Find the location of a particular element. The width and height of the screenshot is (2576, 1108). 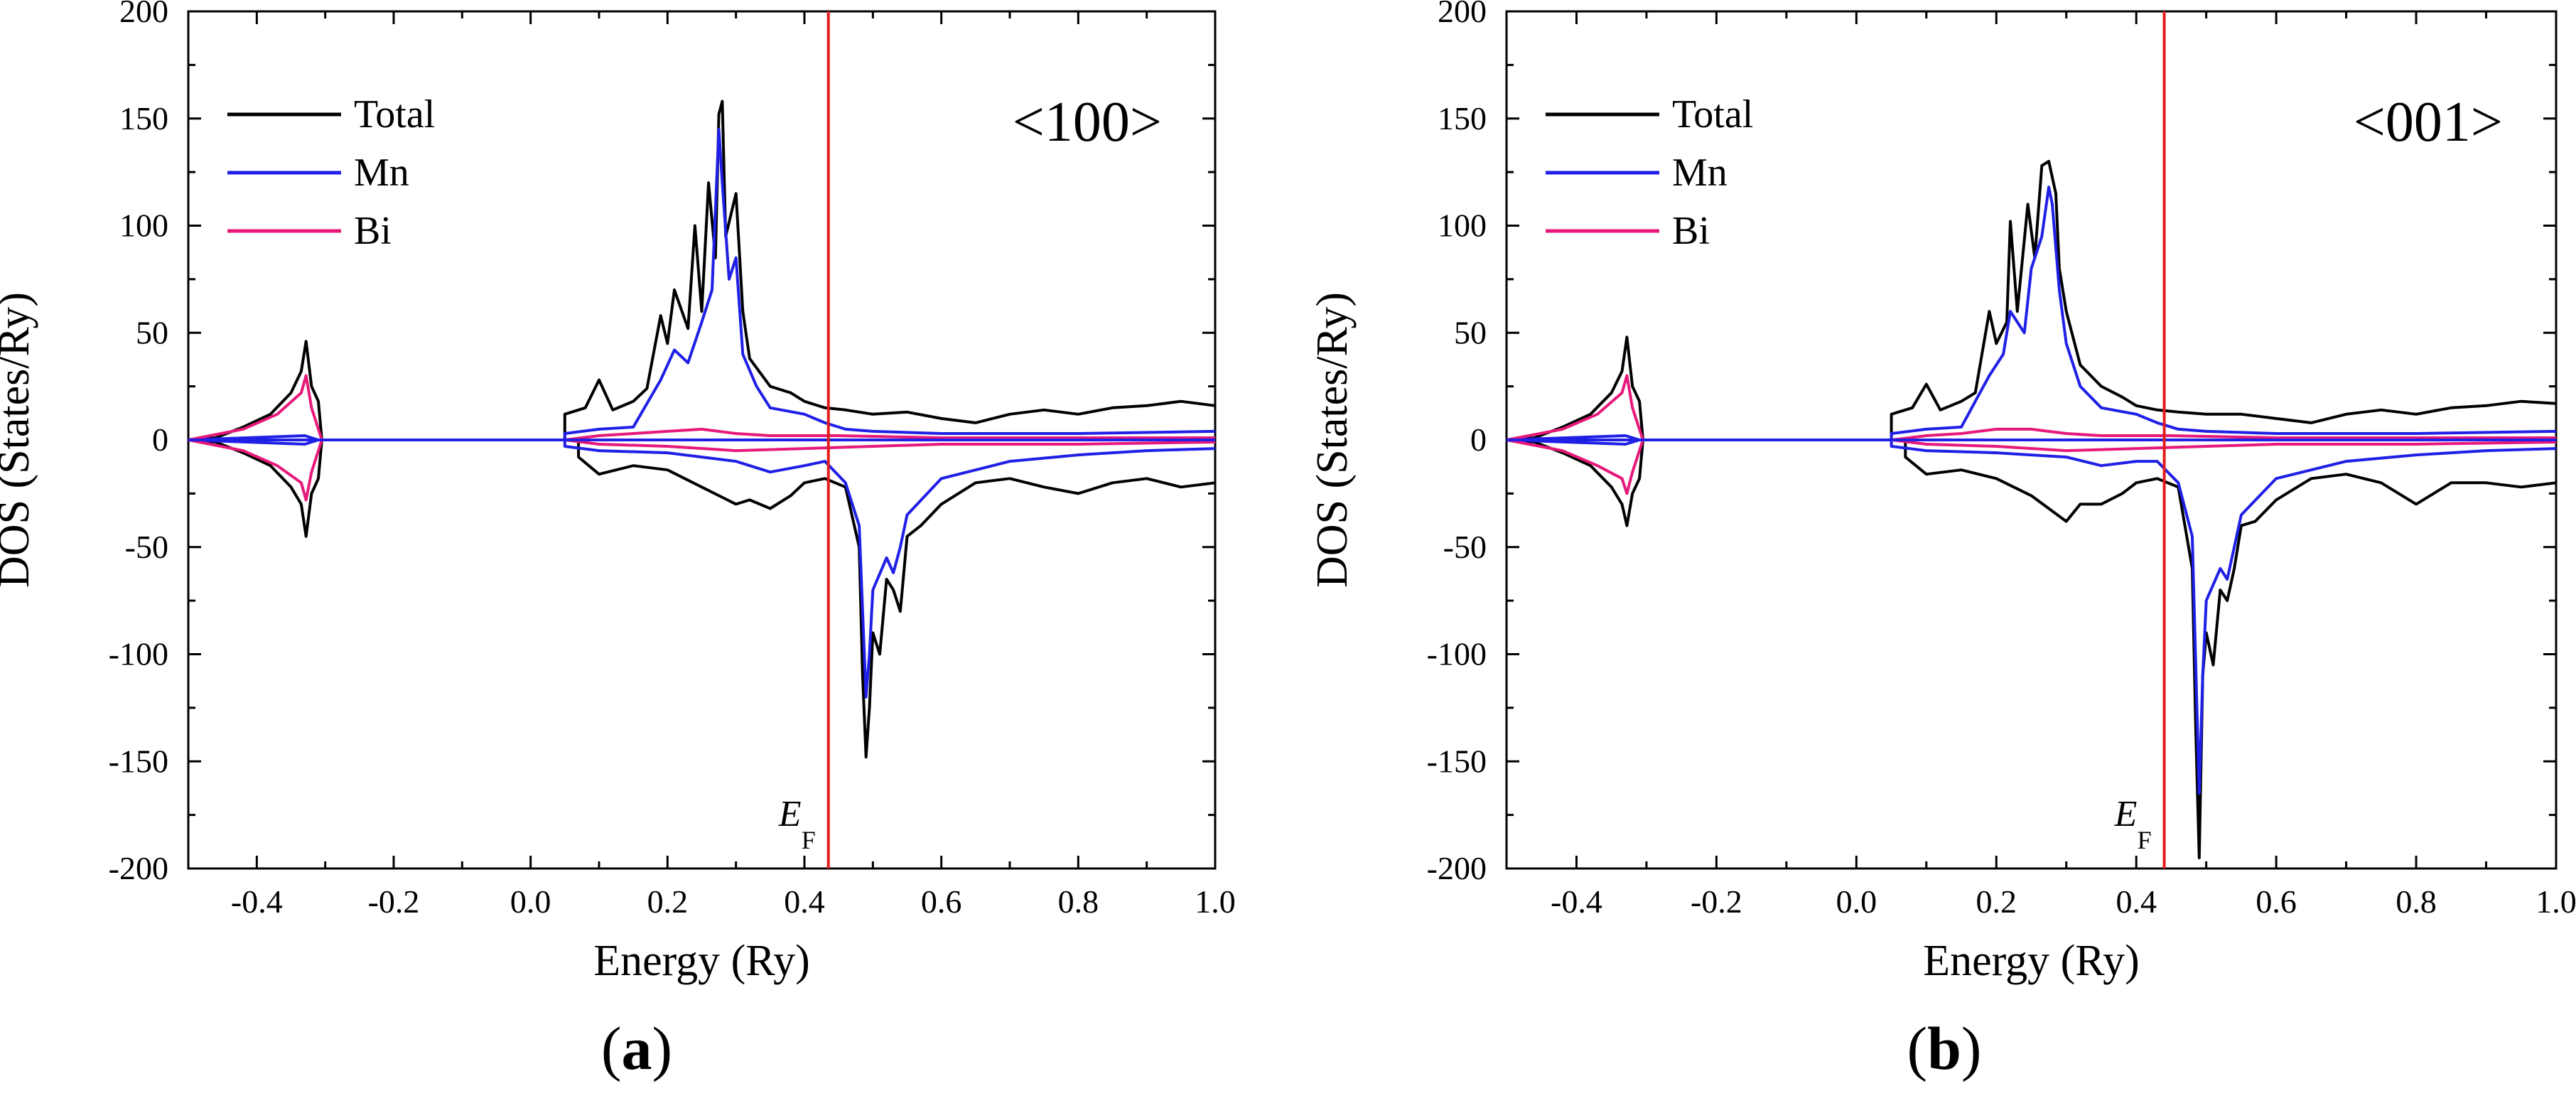

figure-label-a: (a) is located at coordinates (637, 1048).